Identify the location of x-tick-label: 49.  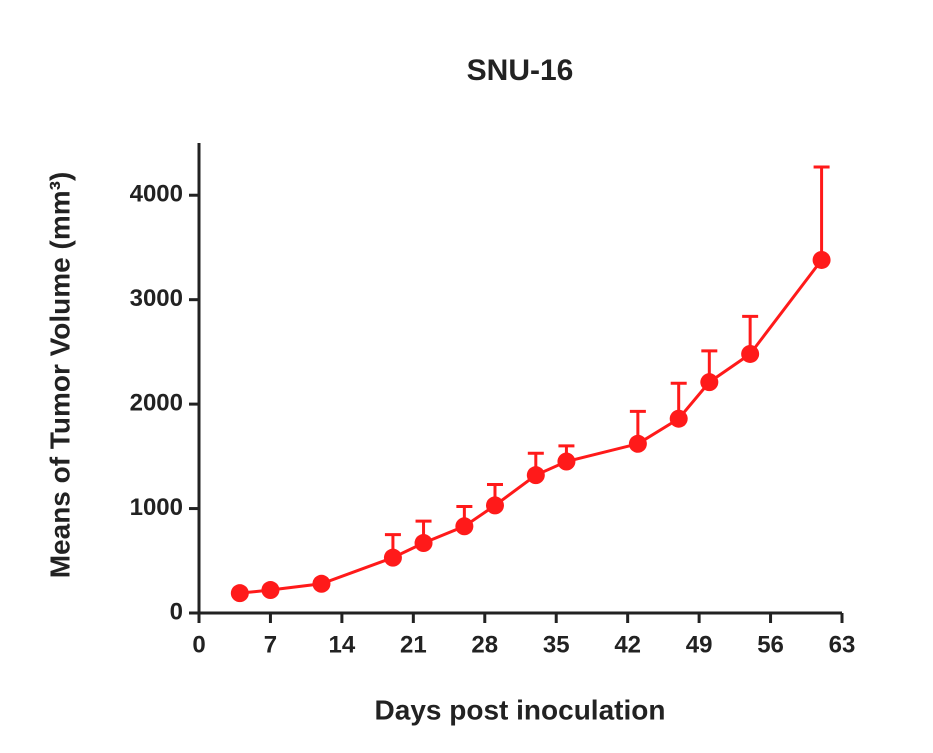
(699, 644).